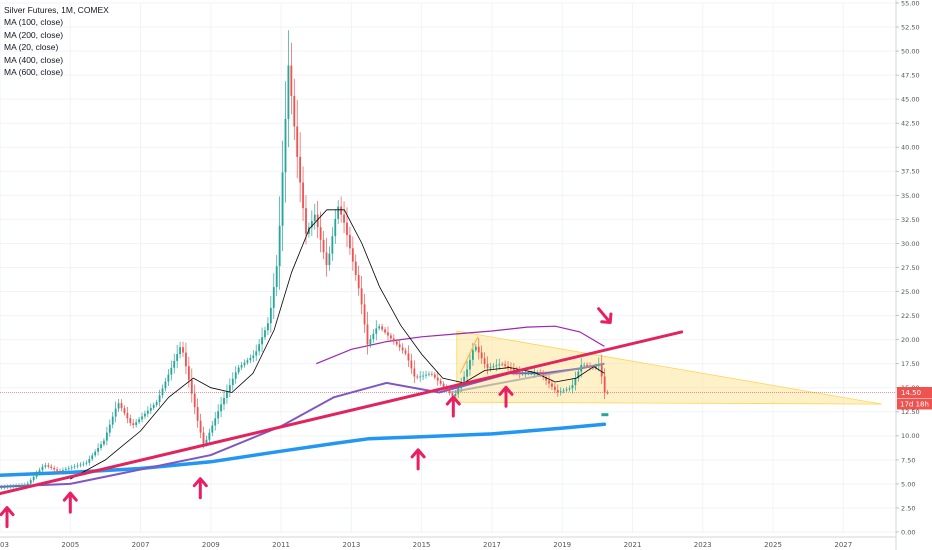  What do you see at coordinates (669, 367) in the screenshot?
I see `triangle-pattern` at bounding box center [669, 367].